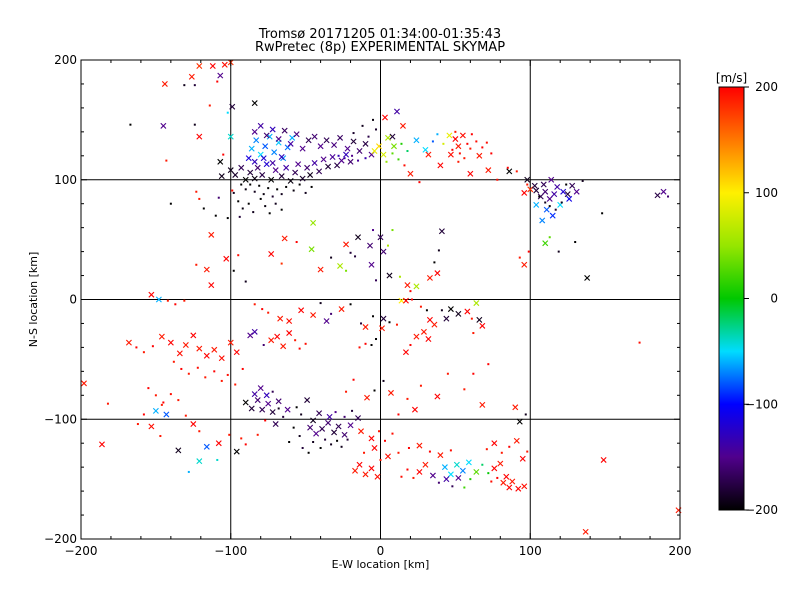  What do you see at coordinates (761, 510) in the screenshot?
I see `colorbar-tick-label: −200` at bounding box center [761, 510].